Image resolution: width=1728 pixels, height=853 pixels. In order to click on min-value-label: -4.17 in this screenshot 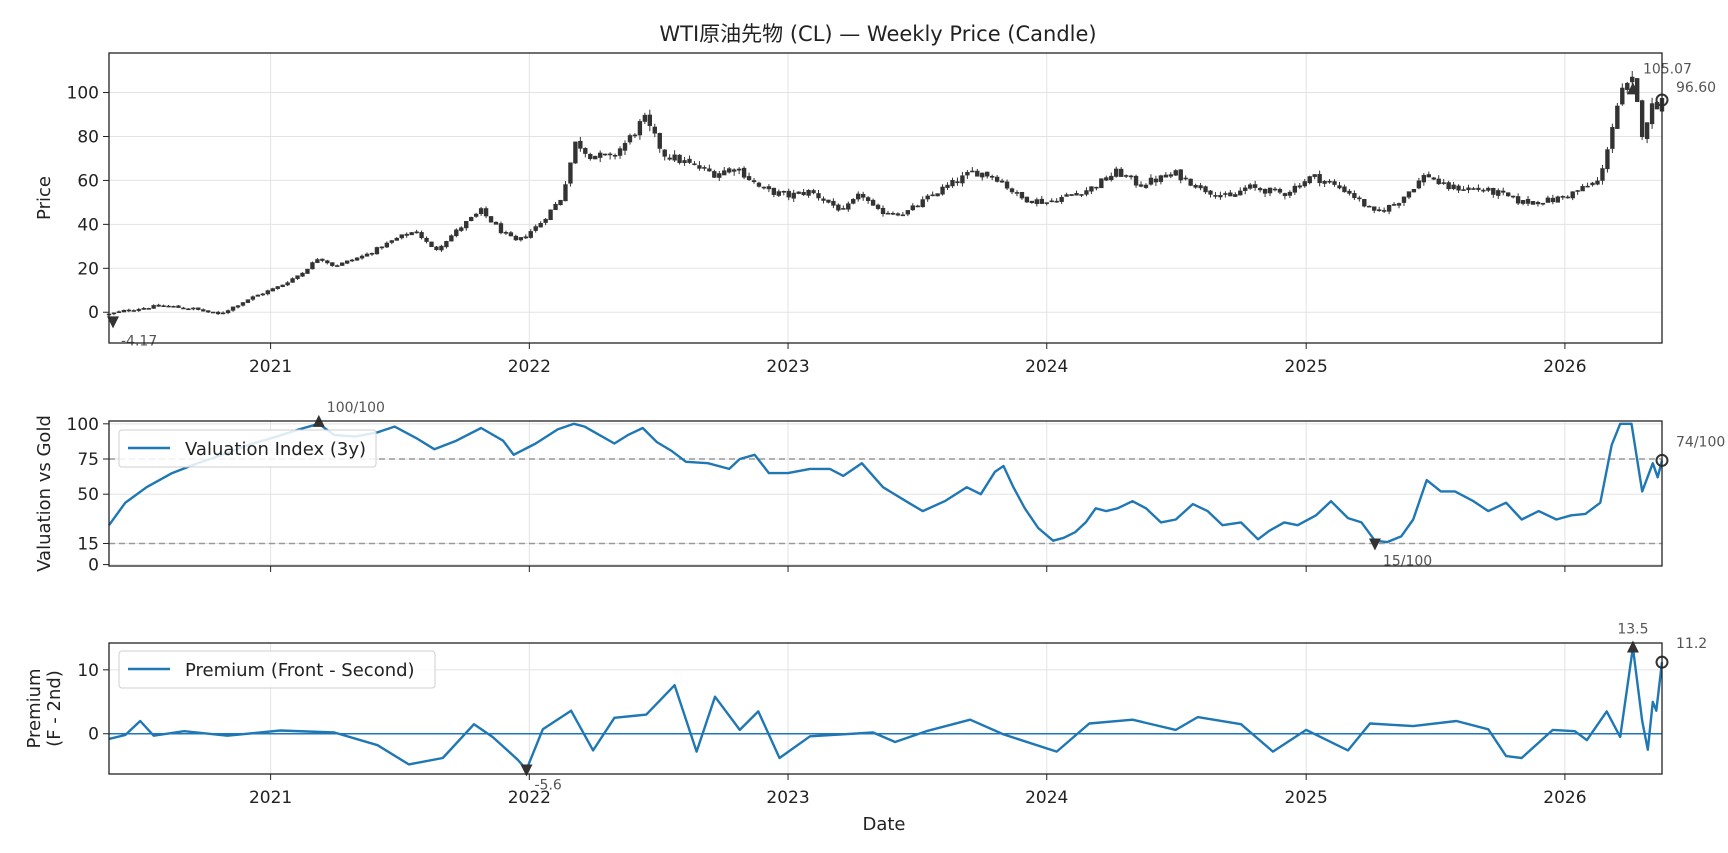, I will do `click(139, 341)`.